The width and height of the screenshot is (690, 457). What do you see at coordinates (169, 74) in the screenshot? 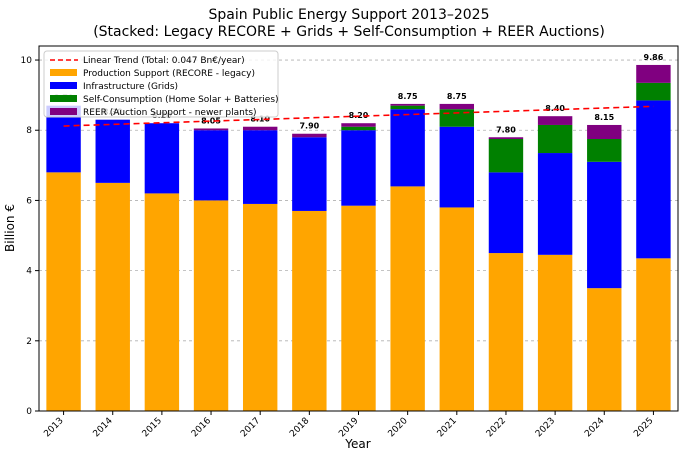
I see `legend-label-production: Production Support (RECORE - legacy)` at bounding box center [169, 74].